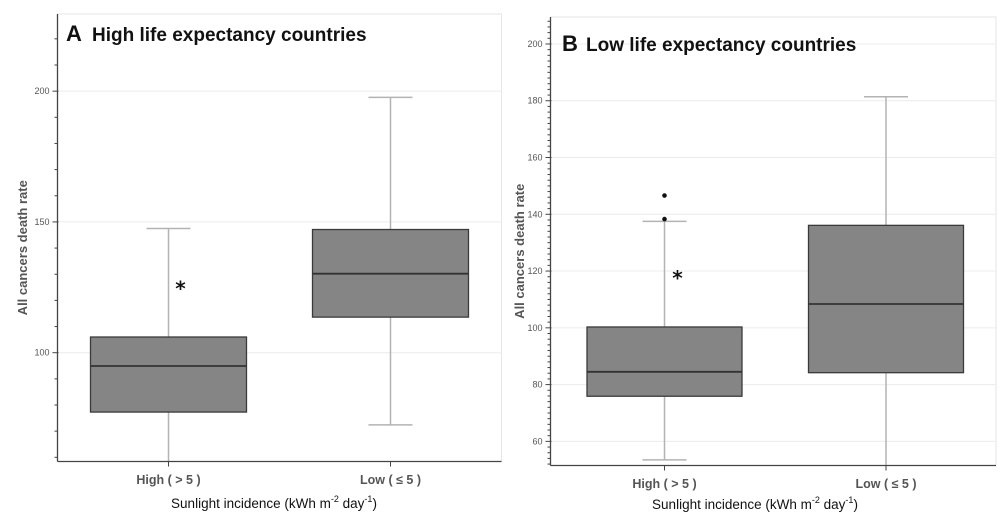  What do you see at coordinates (570, 43) in the screenshot?
I see `panel-letter: B` at bounding box center [570, 43].